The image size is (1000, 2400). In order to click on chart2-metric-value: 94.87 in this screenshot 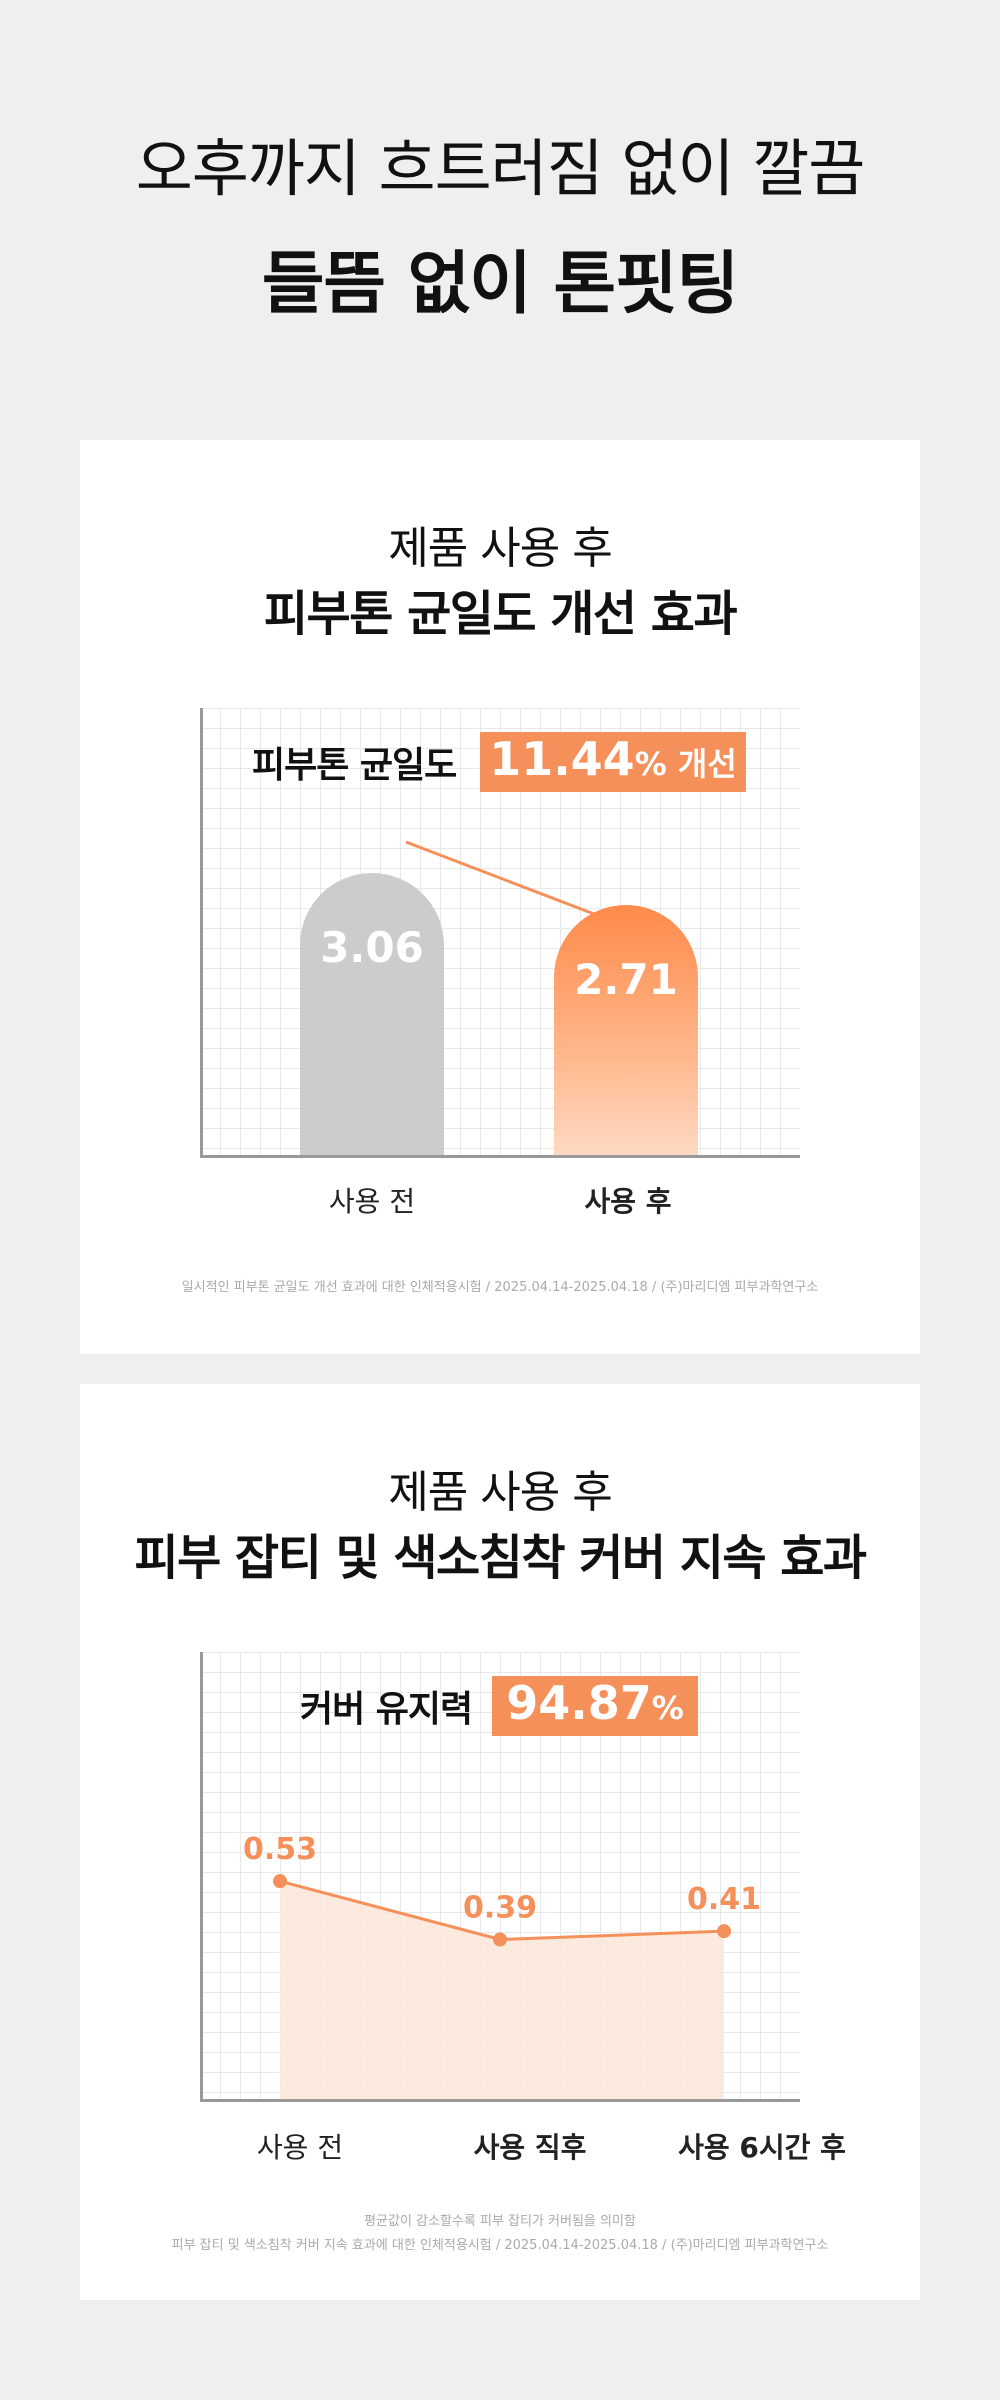, I will do `click(579, 1703)`.